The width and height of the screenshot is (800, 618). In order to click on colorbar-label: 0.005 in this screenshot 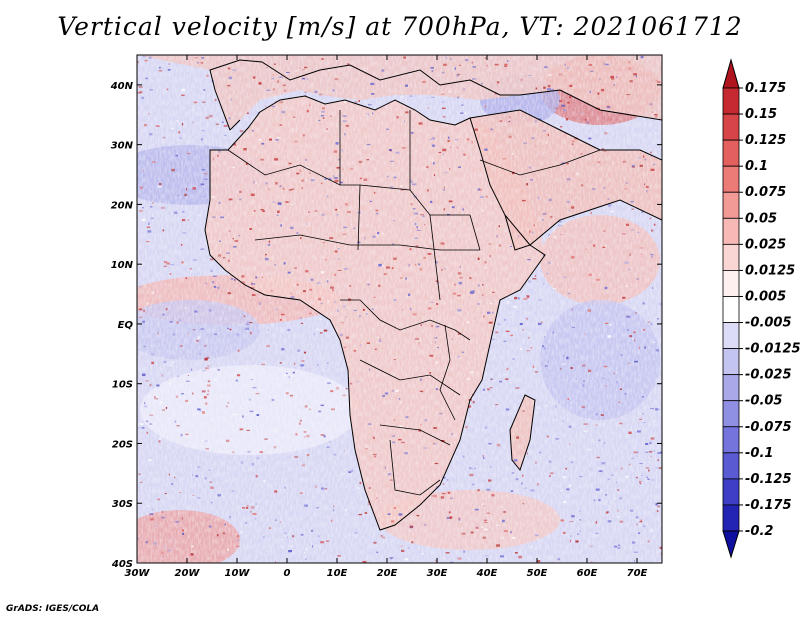, I will do `click(765, 296)`.